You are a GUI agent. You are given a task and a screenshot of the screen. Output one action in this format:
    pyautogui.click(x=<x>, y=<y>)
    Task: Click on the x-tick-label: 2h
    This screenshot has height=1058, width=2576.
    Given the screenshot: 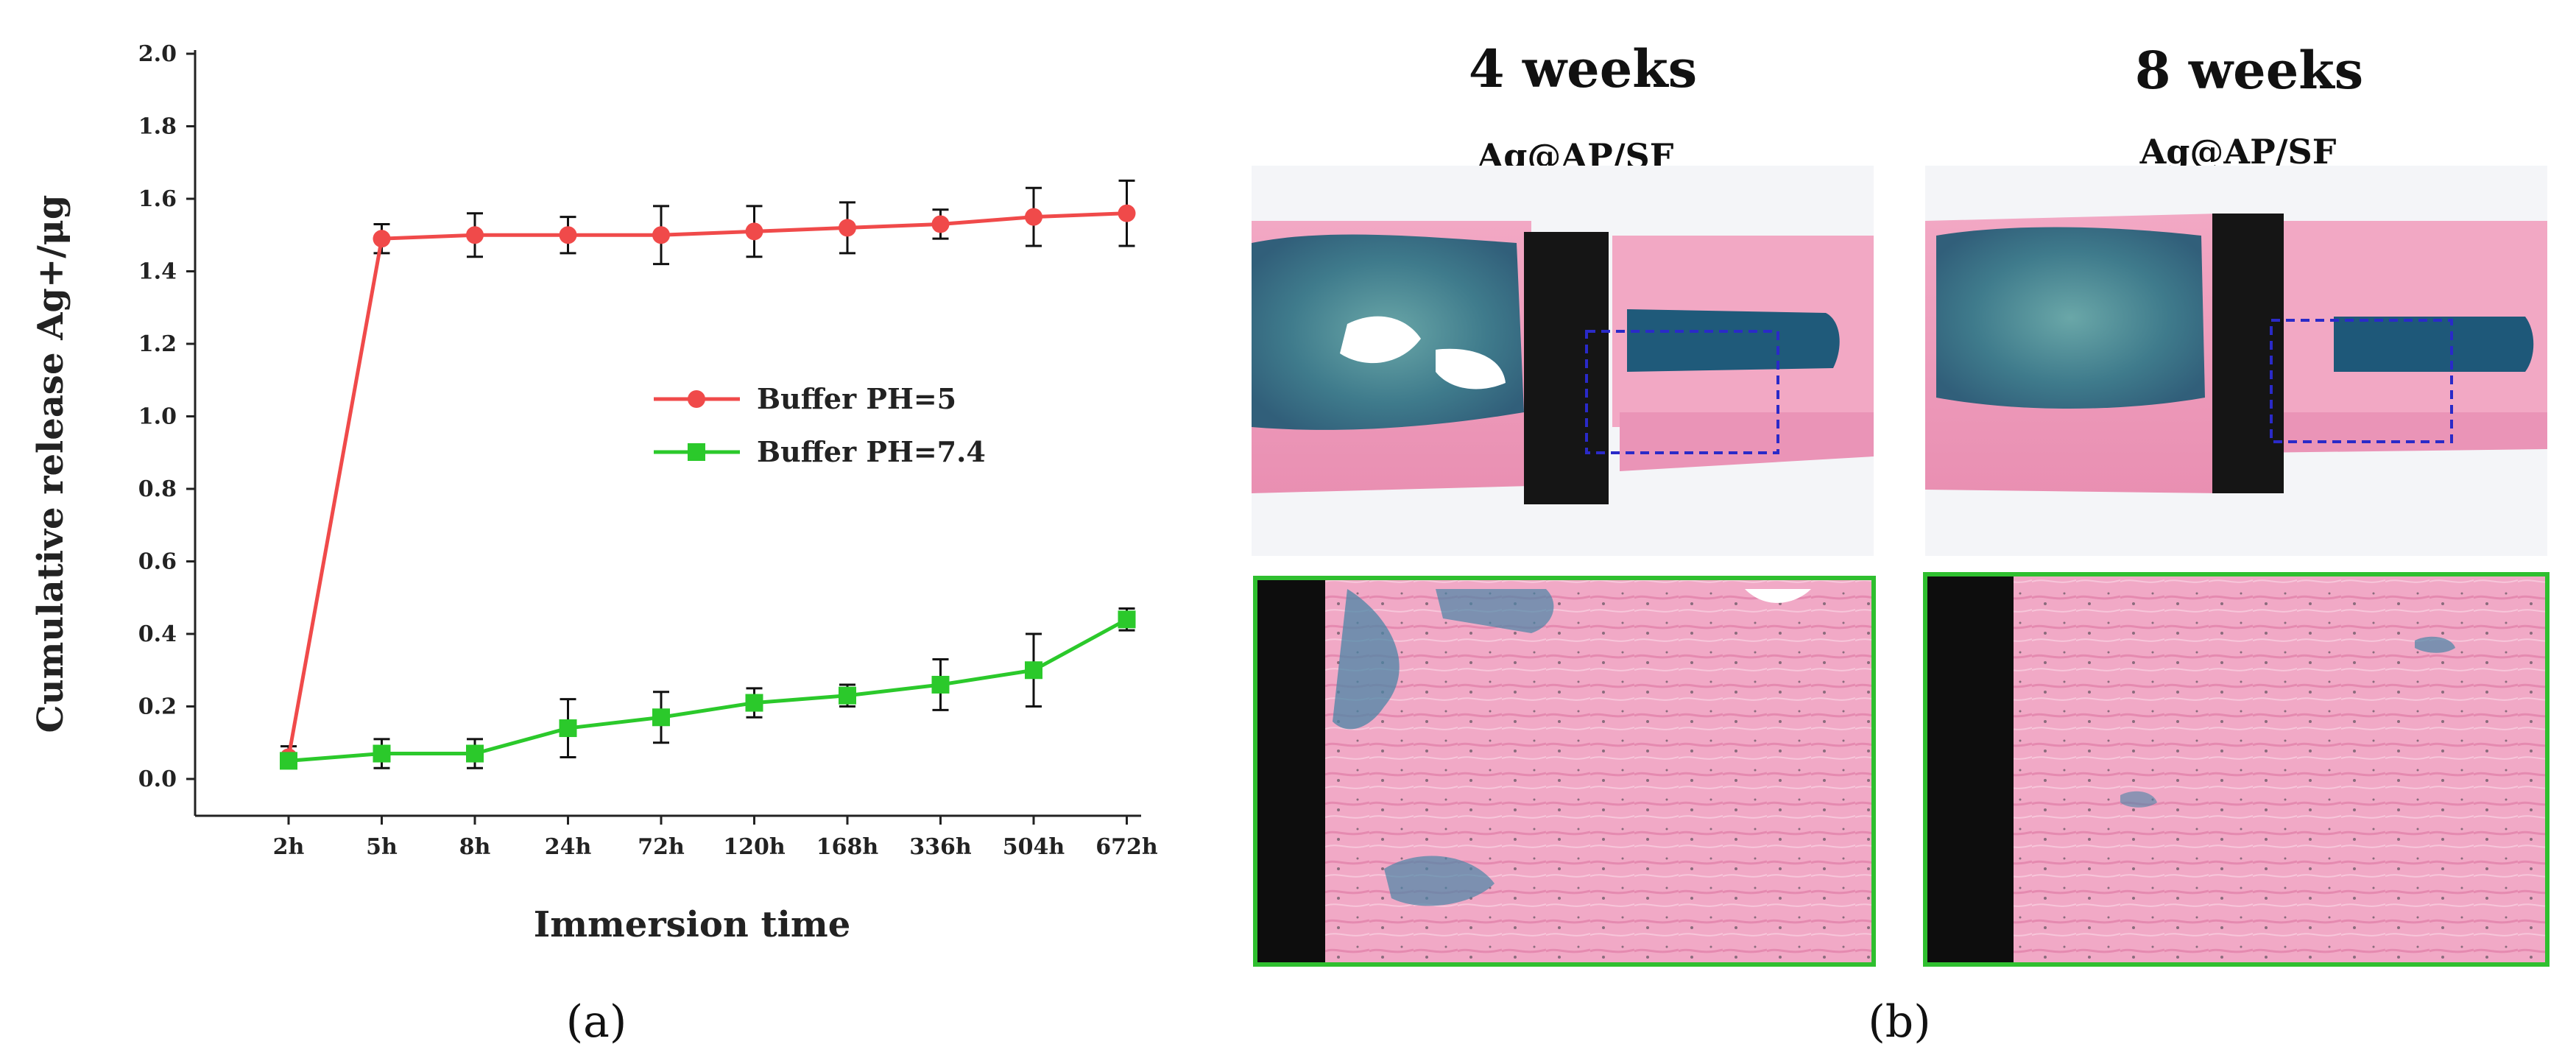 What is the action you would take?
    pyautogui.click(x=289, y=847)
    